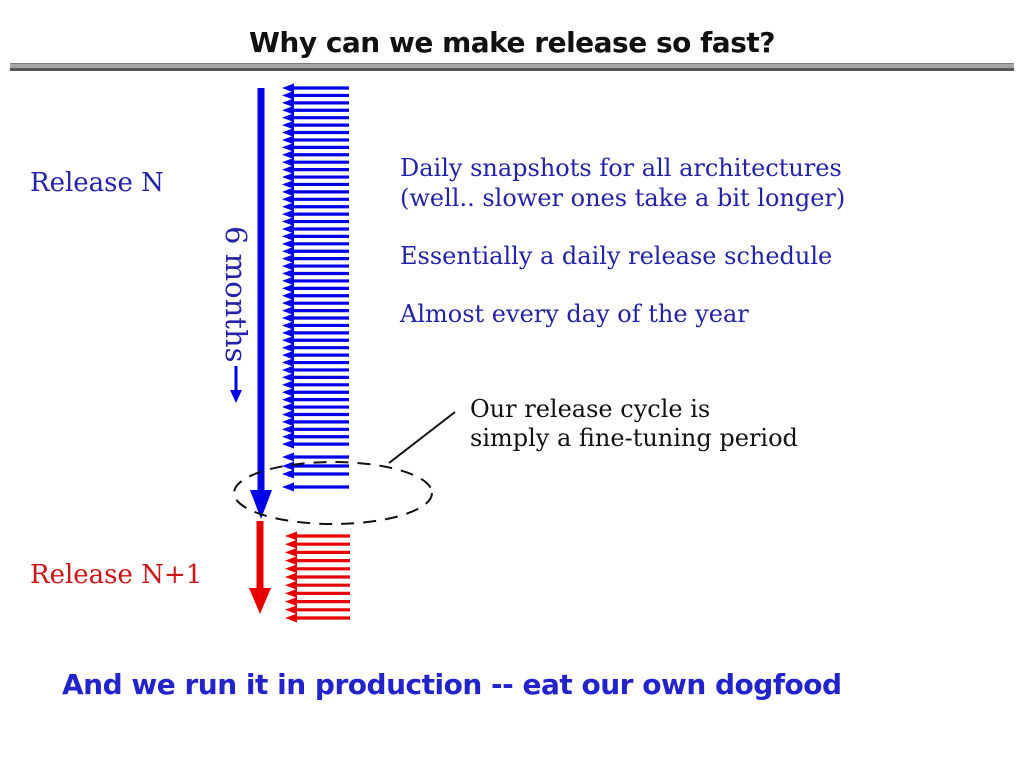  Describe the element at coordinates (260, 601) in the screenshot. I see `release-n-plus-1-timeline-arrow-head` at that location.